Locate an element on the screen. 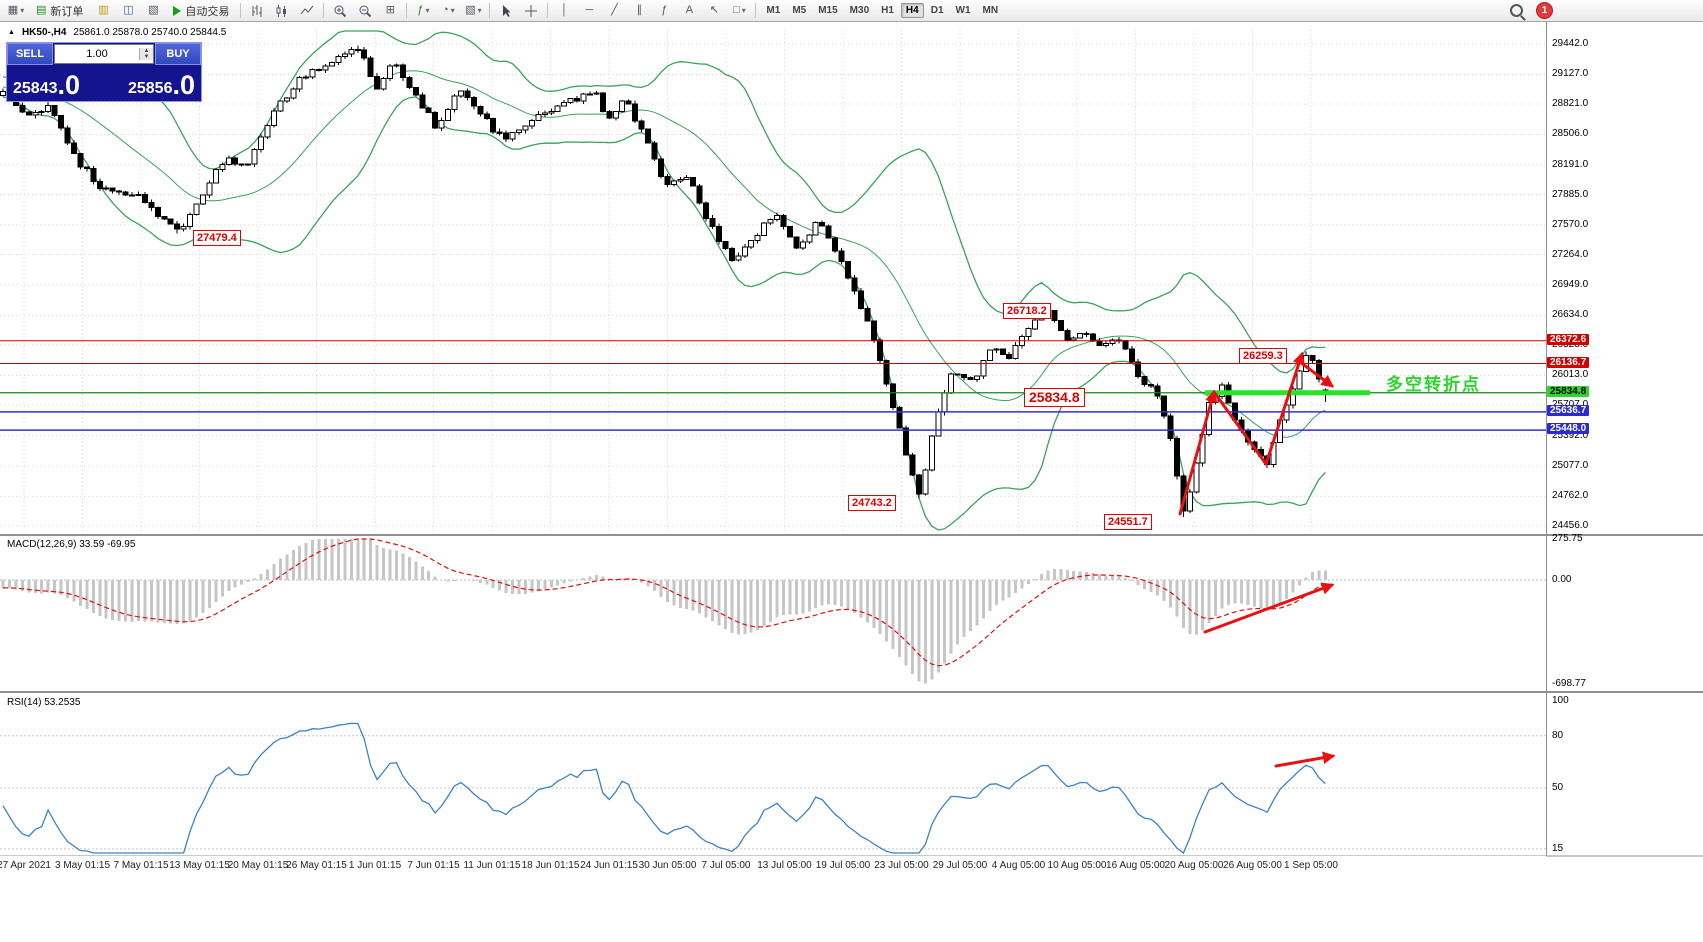 The width and height of the screenshot is (1703, 942). indicators-icon: ƒ is located at coordinates (420, 10).